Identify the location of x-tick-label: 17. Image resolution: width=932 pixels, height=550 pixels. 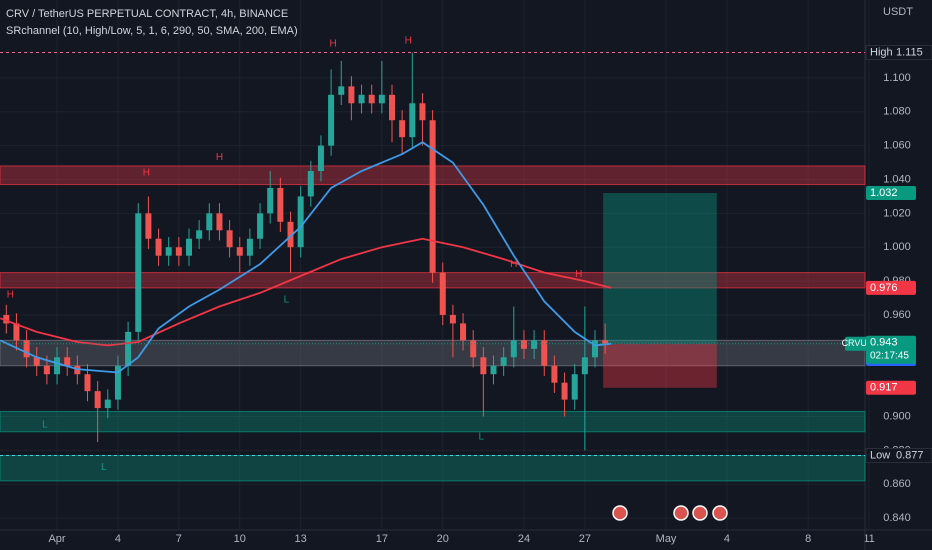
(382, 539).